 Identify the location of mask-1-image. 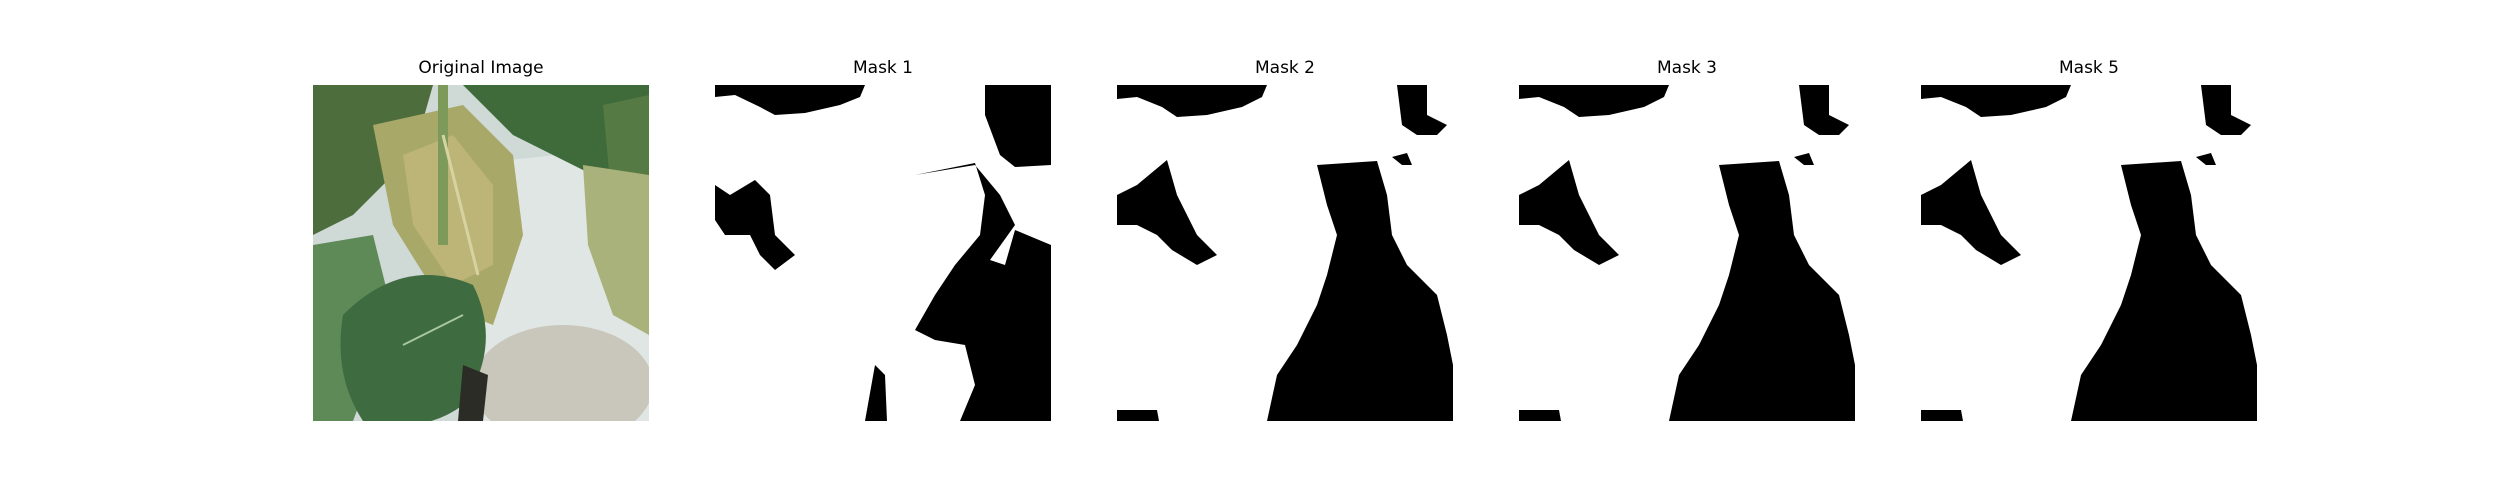
(883, 253).